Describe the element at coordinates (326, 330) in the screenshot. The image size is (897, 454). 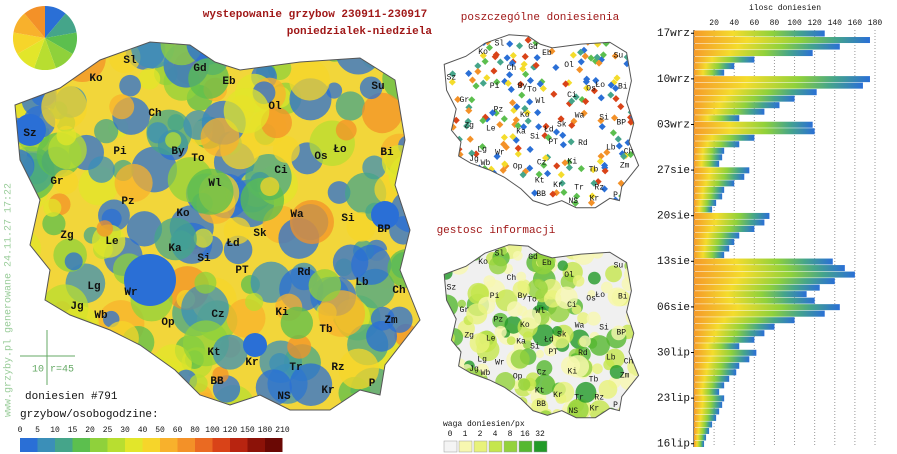
I see `city-label: Tb` at that location.